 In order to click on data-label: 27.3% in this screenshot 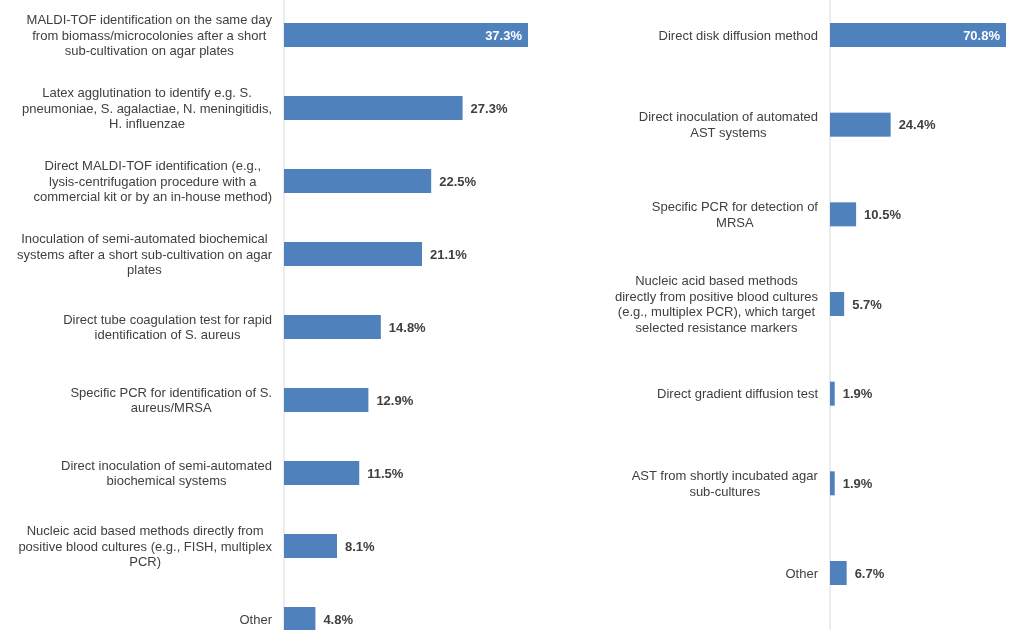, I will do `click(489, 108)`.